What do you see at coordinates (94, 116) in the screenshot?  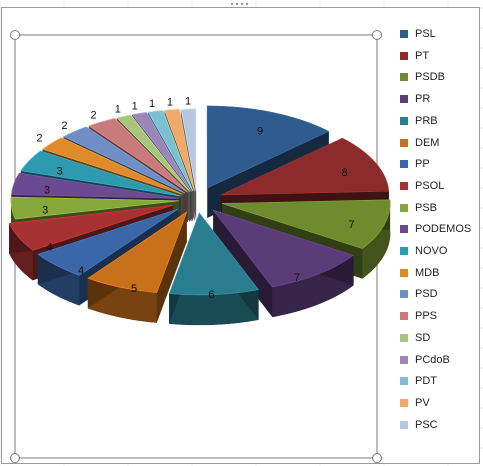 I see `data-label-pps: 2` at bounding box center [94, 116].